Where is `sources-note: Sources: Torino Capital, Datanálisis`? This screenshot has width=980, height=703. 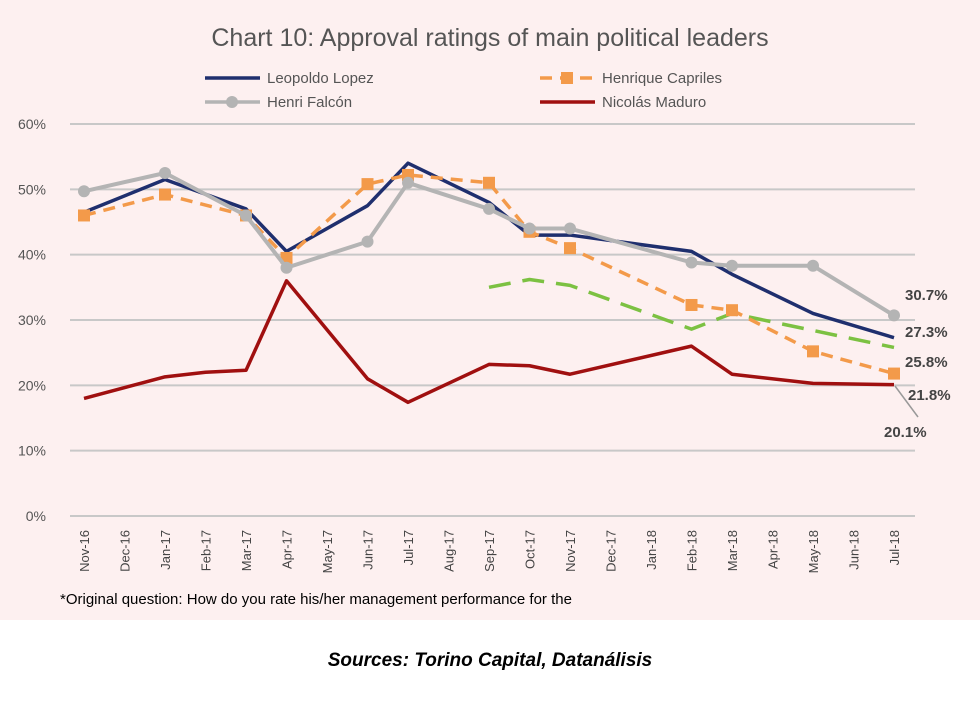
sources-note: Sources: Torino Capital, Datanálisis is located at coordinates (490, 660).